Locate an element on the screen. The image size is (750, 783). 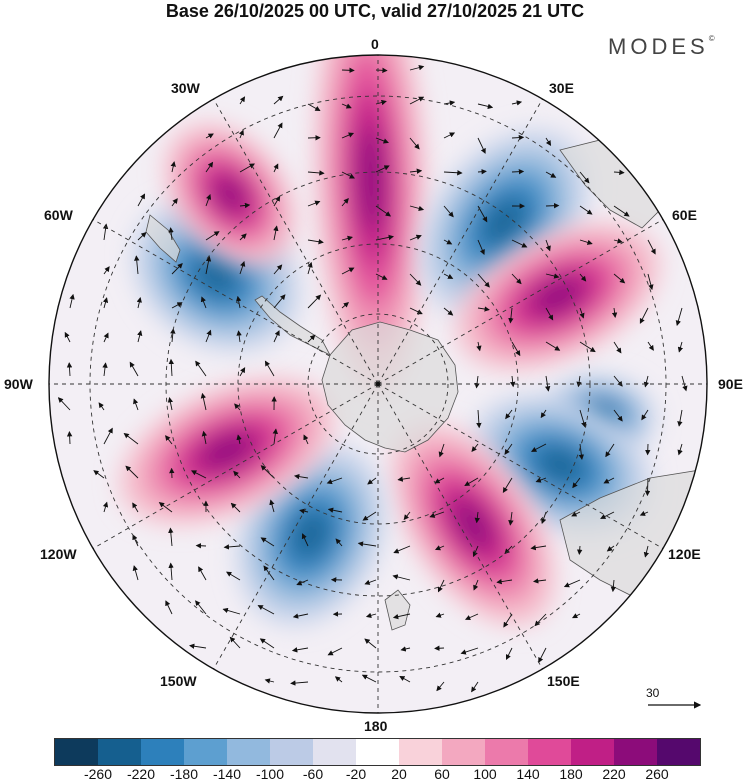
colorbar-tick-label: -60 is located at coordinates (313, 774).